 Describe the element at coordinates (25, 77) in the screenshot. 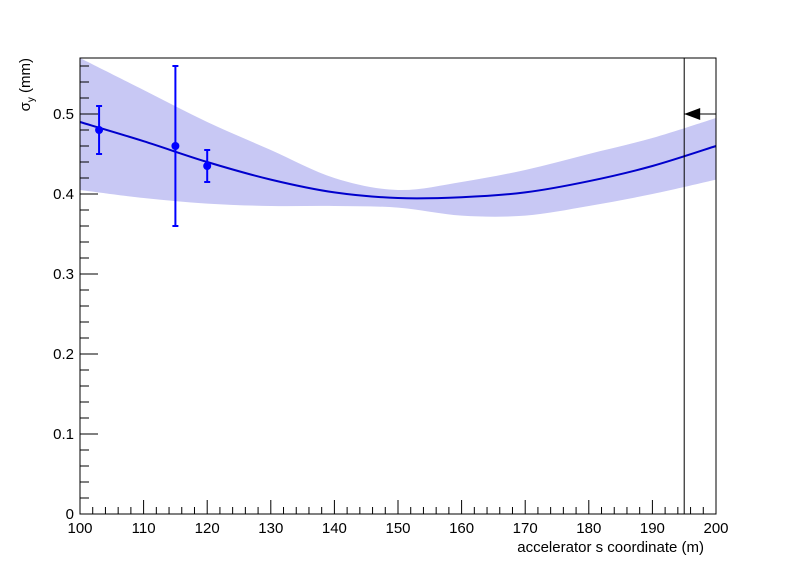

I see `y-axis-title-unit: (mm)` at that location.